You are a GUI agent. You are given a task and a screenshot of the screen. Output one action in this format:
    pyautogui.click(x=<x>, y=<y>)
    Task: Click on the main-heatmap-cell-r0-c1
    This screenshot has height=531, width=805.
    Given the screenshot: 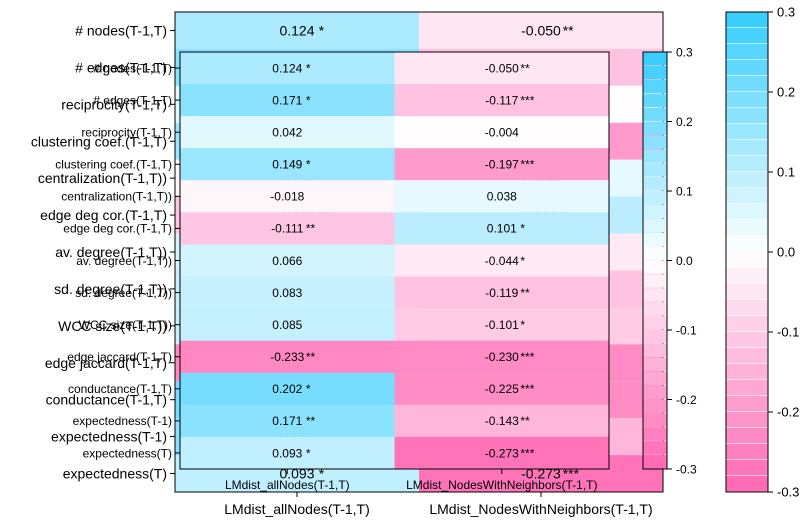 What is the action you would take?
    pyautogui.click(x=541, y=30)
    